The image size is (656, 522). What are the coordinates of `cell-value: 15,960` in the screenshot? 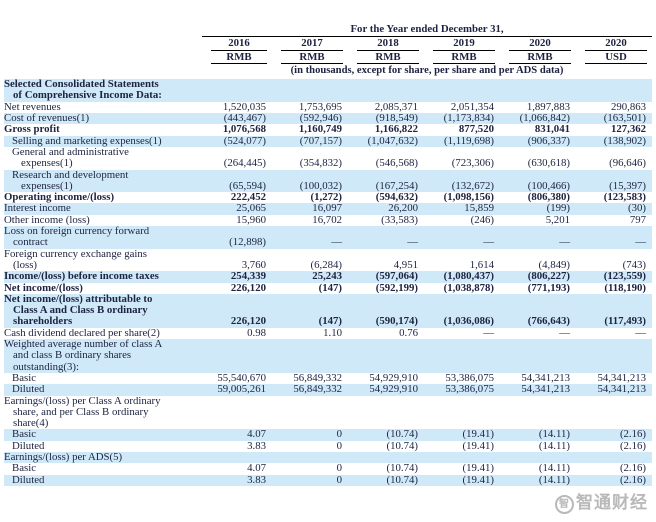 It's located at (237, 220).